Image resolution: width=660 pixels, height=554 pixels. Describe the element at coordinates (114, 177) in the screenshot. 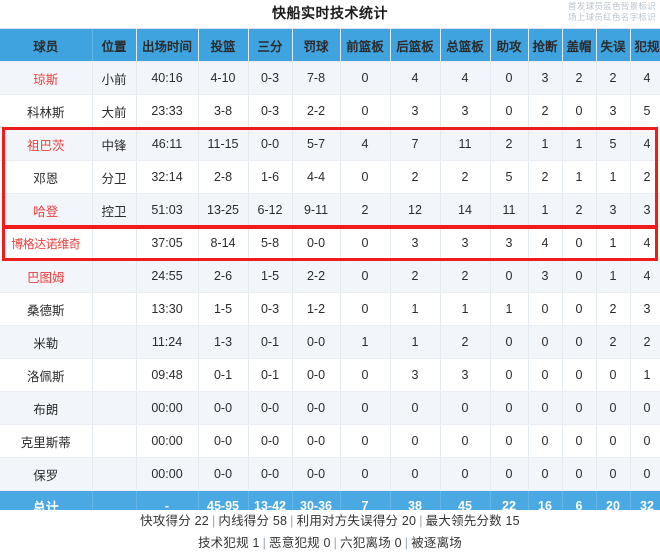

I see `player-position: 分卫` at that location.